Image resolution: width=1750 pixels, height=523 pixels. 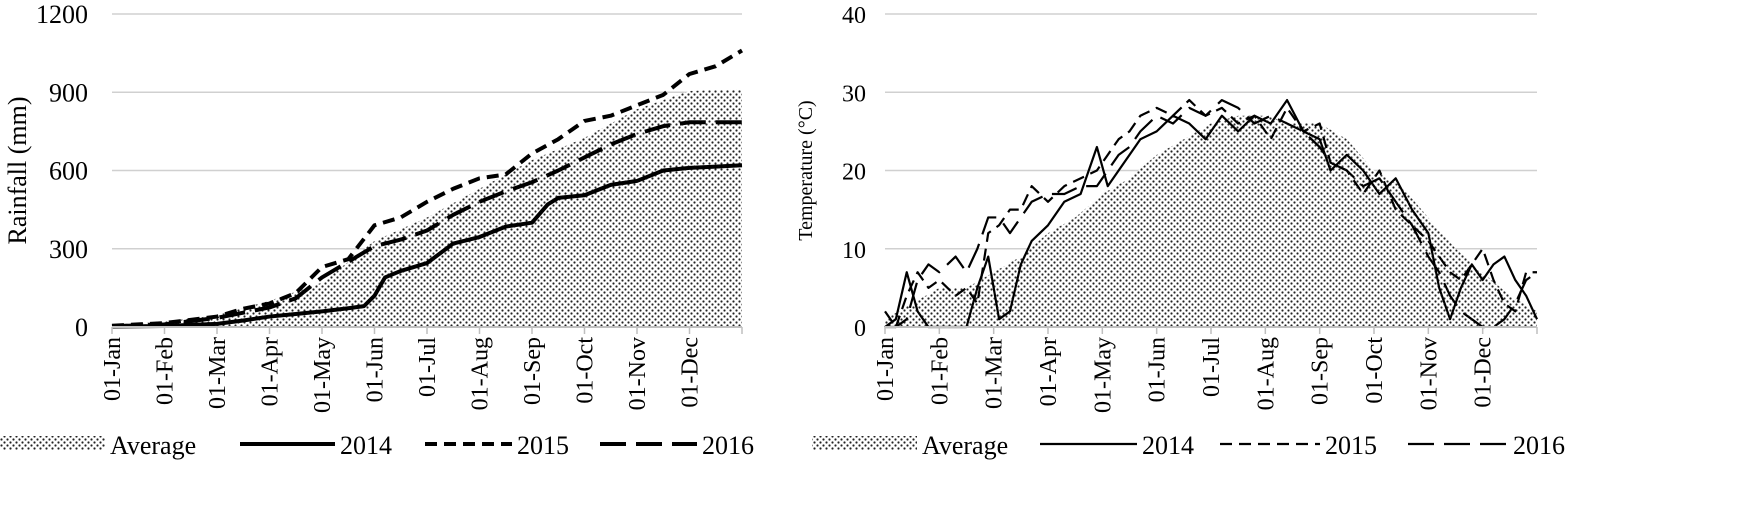 I want to click on y-tick-label: 10, so click(x=854, y=251).